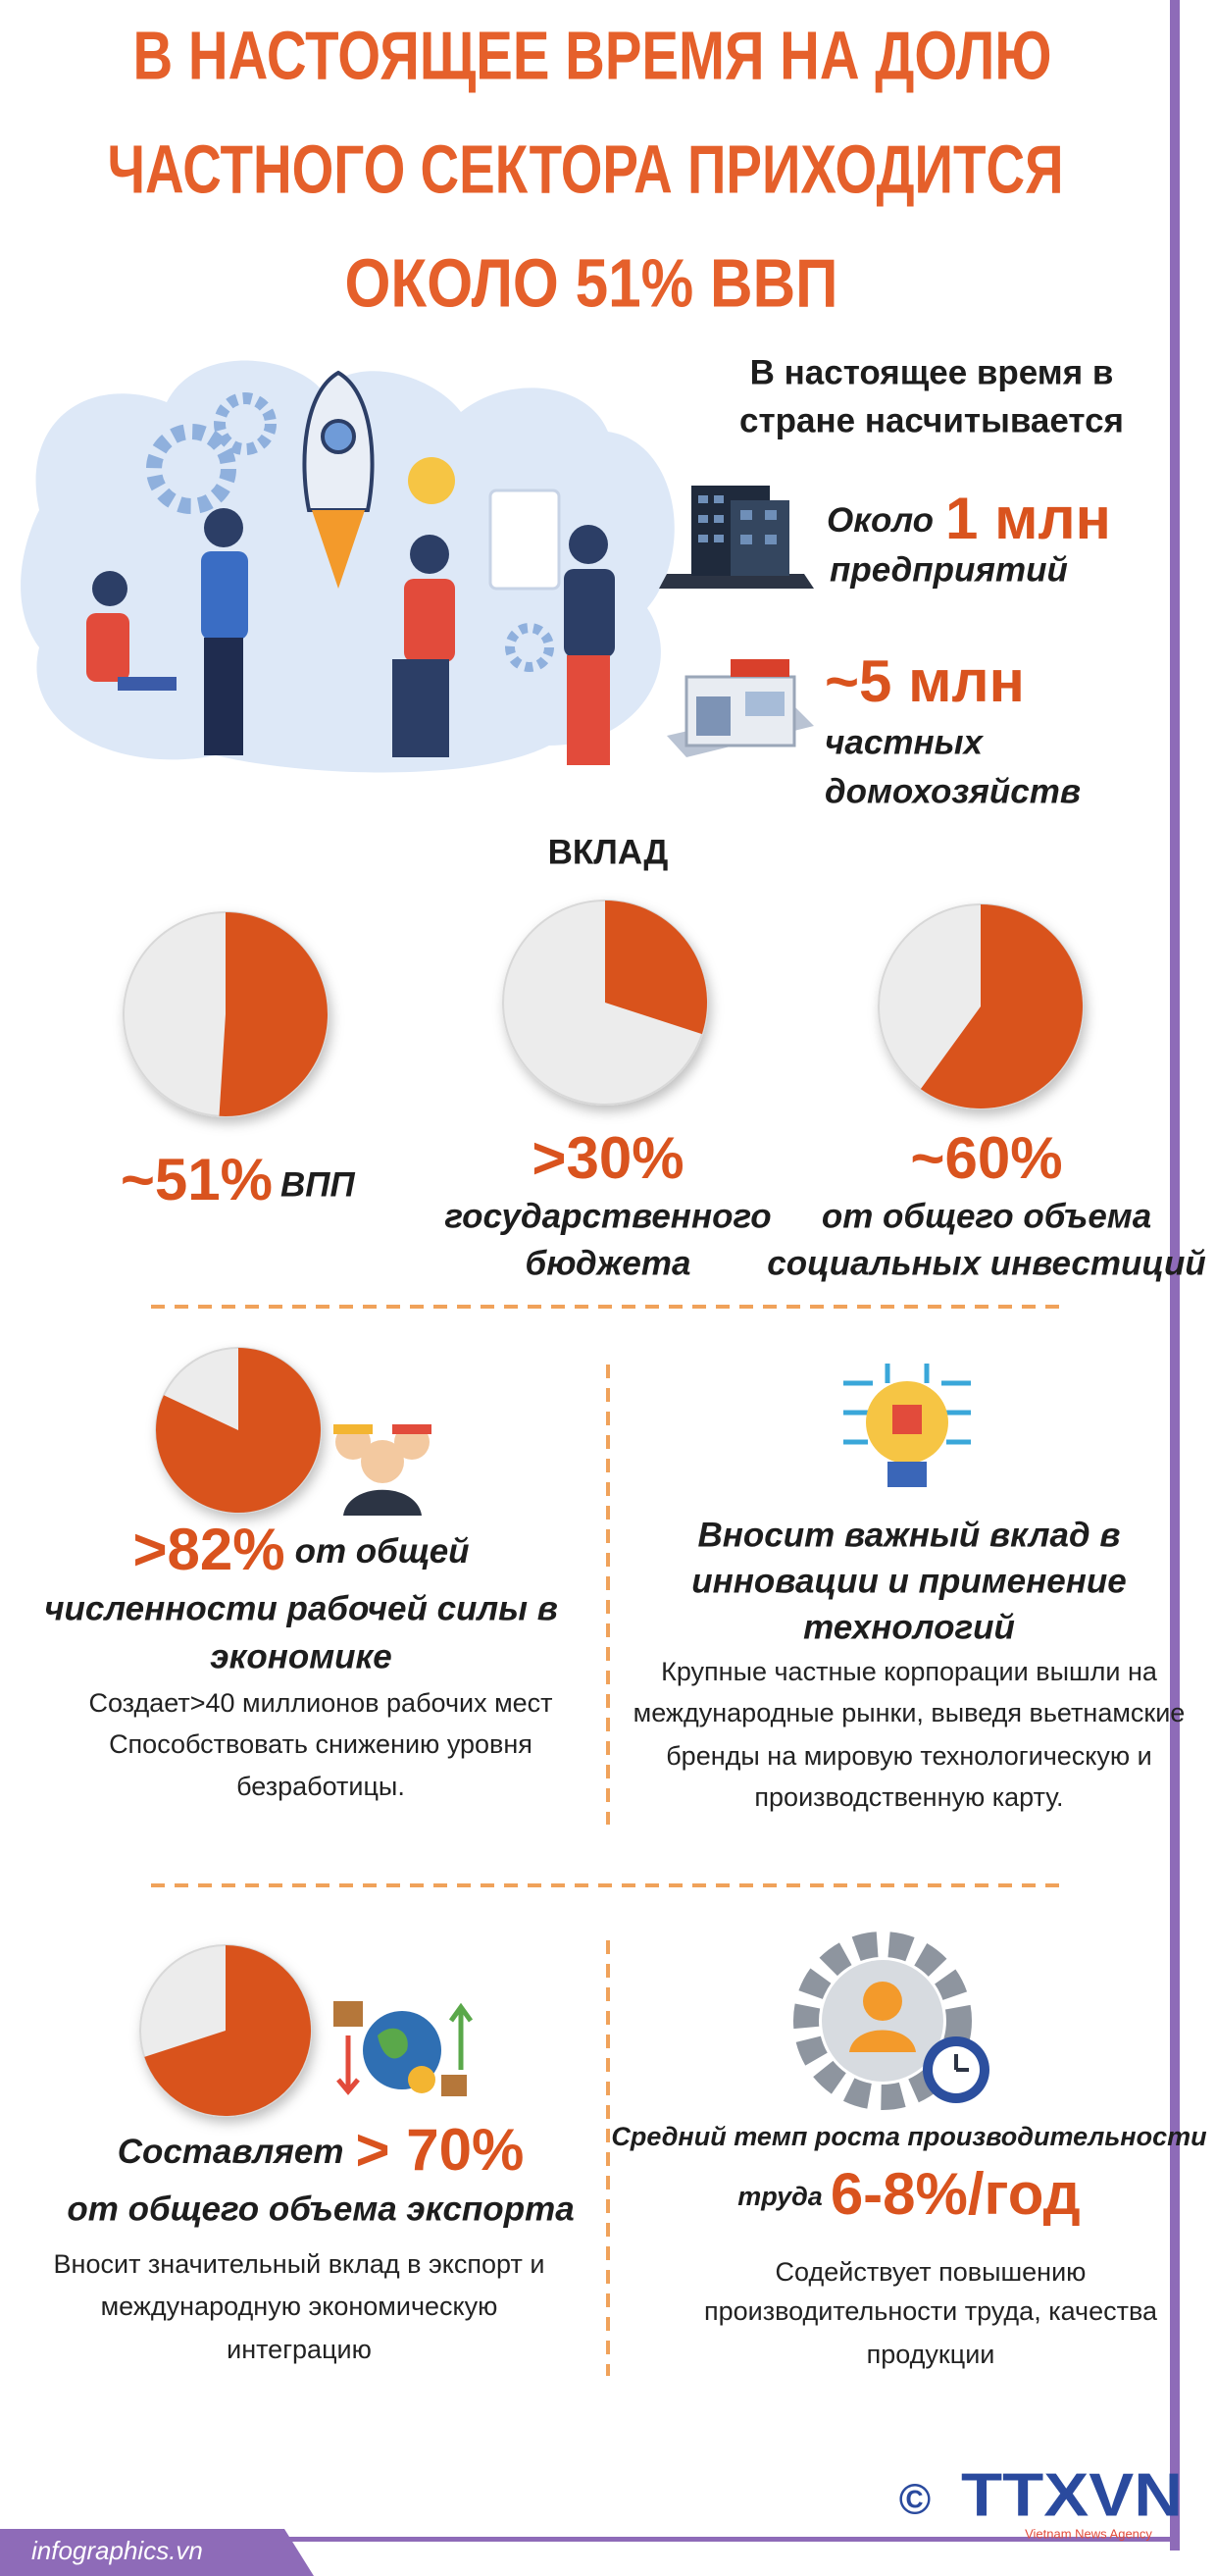 This screenshot has width=1216, height=2576. What do you see at coordinates (904, 742) in the screenshot?
I see `label: частных` at bounding box center [904, 742].